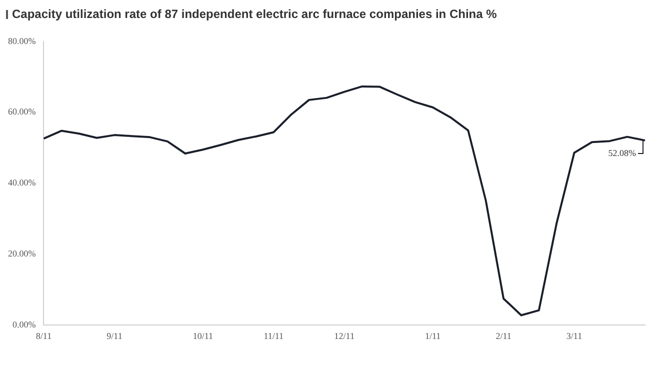 This screenshot has height=375, width=660. What do you see at coordinates (22, 41) in the screenshot?
I see `y-tick-label: 80.00%` at bounding box center [22, 41].